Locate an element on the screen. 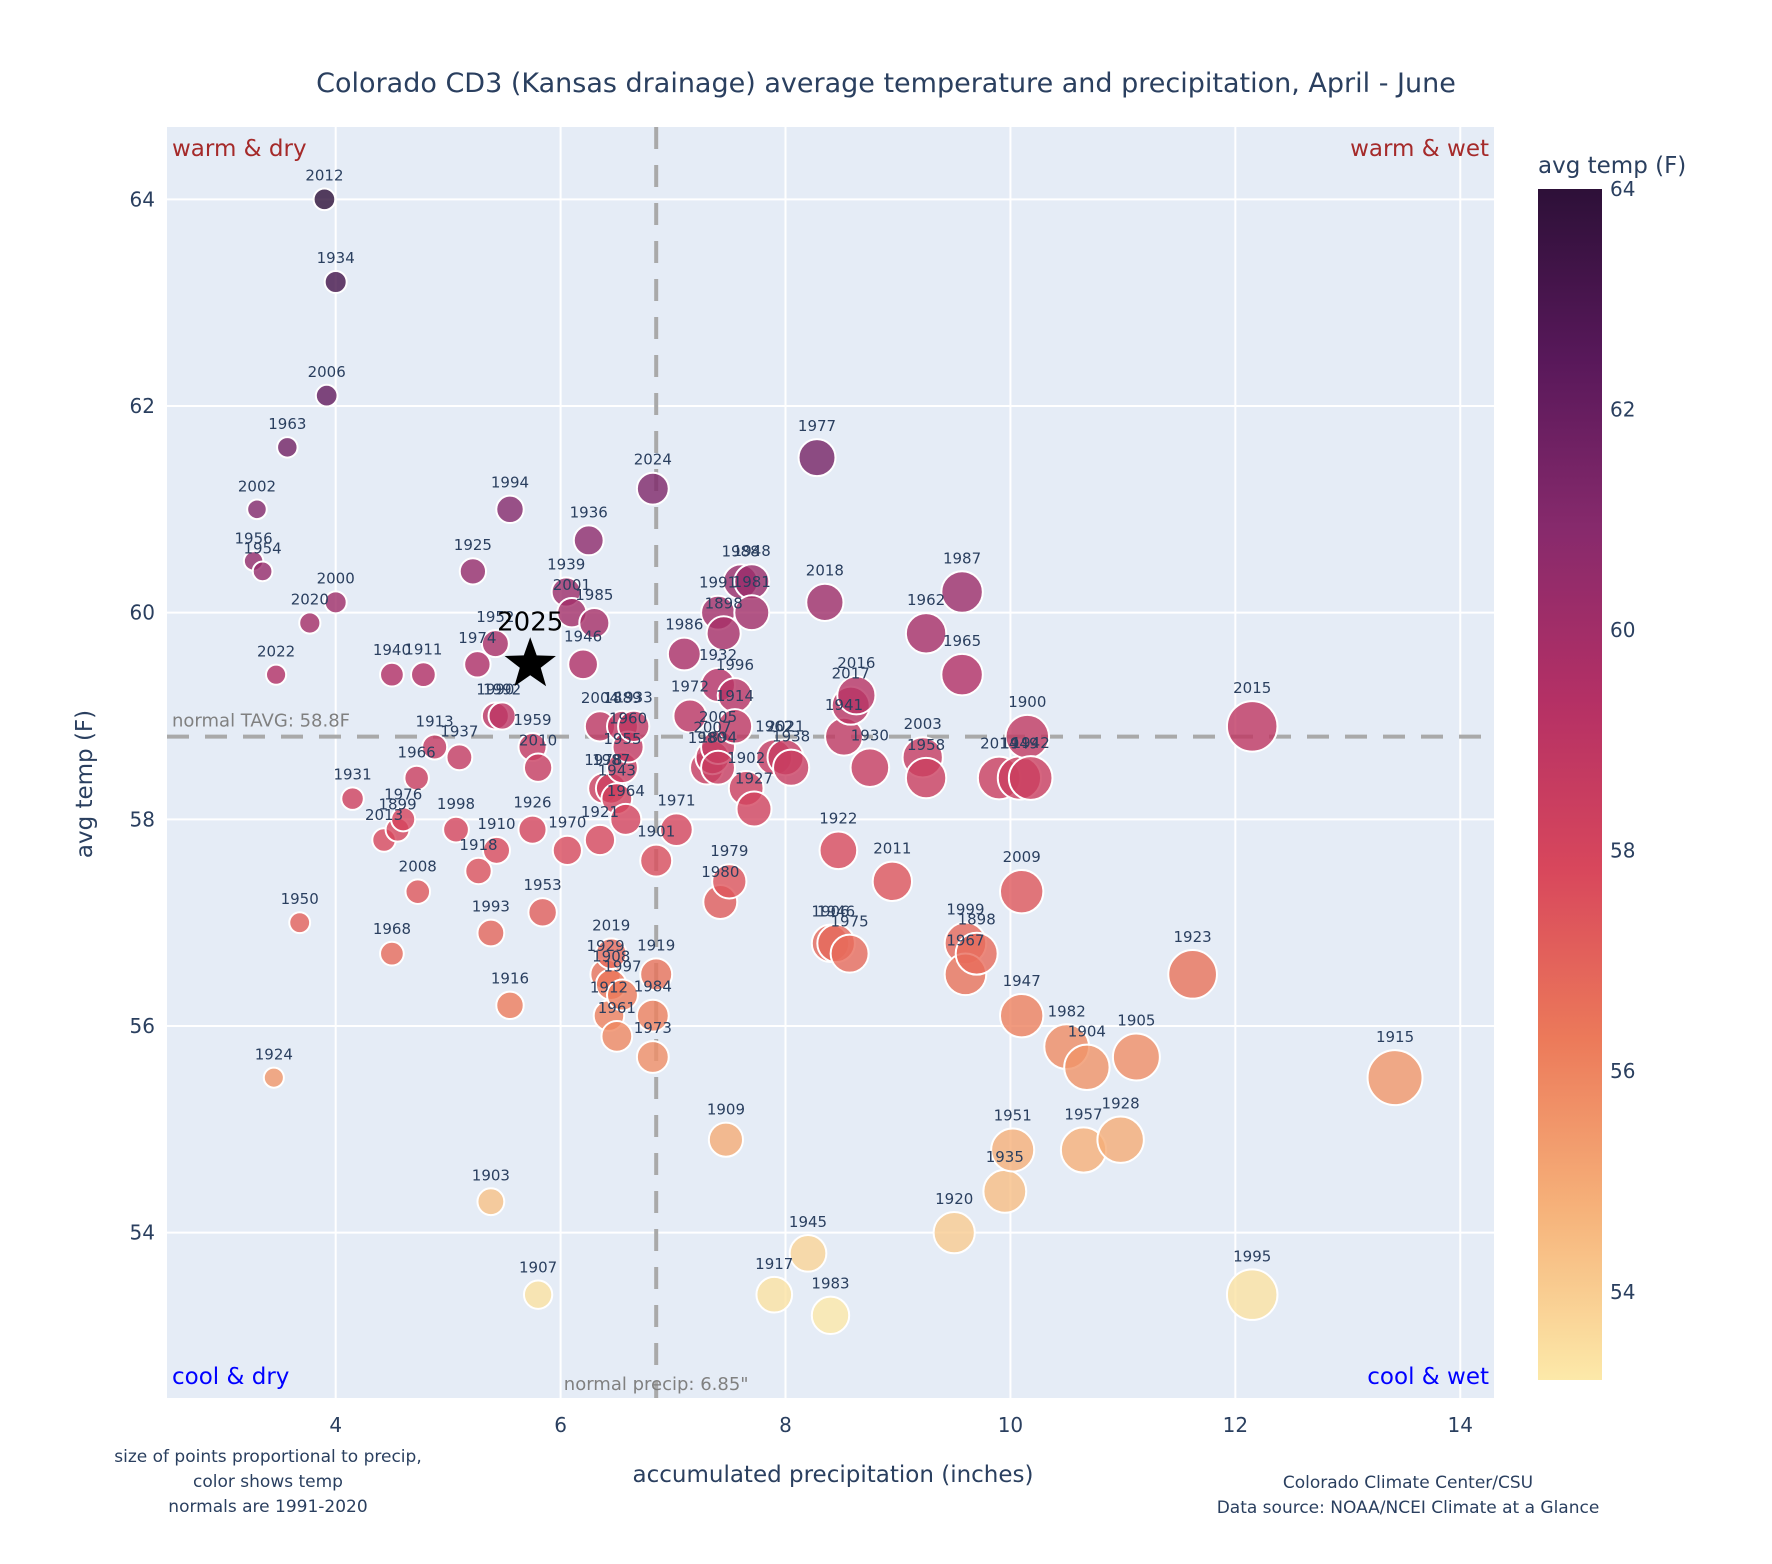 Image resolution: width=1772 pixels, height=1564 pixels. point-1920 is located at coordinates (954, 1233).